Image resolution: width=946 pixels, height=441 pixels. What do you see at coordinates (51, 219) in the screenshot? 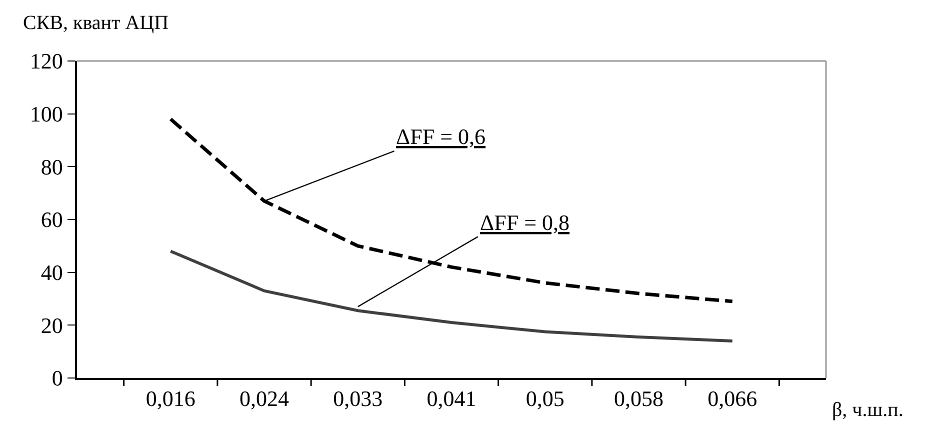
I see `y-tick-label: 60` at bounding box center [51, 219].